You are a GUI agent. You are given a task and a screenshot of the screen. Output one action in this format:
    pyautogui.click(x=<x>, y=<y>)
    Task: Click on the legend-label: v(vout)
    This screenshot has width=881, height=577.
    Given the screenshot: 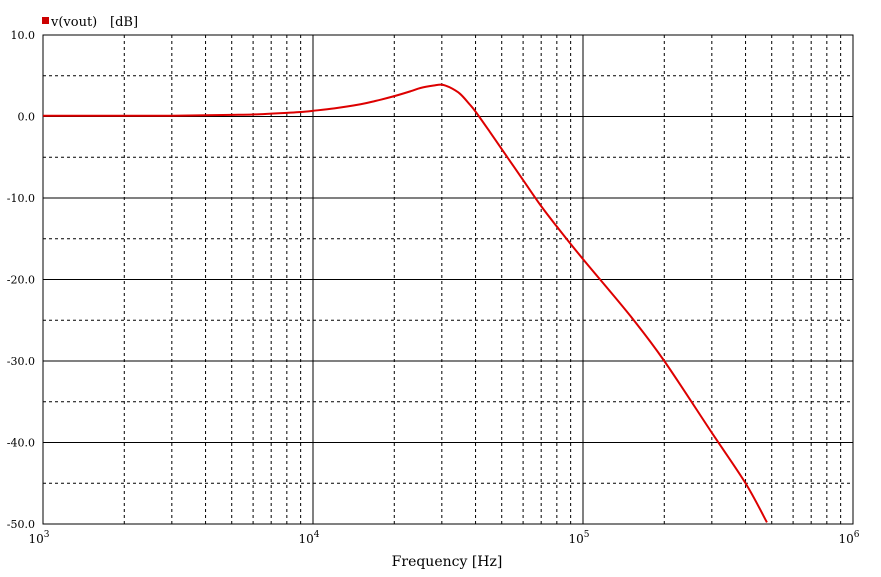 What is the action you would take?
    pyautogui.click(x=73, y=22)
    